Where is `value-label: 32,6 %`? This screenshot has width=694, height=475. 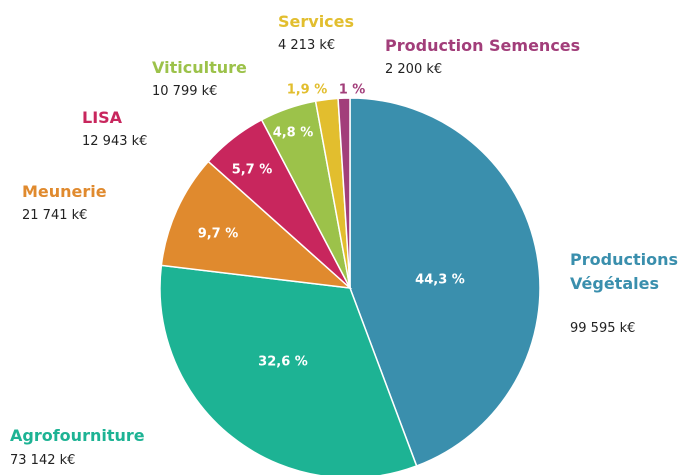 value-label: 32,6 % is located at coordinates (283, 362).